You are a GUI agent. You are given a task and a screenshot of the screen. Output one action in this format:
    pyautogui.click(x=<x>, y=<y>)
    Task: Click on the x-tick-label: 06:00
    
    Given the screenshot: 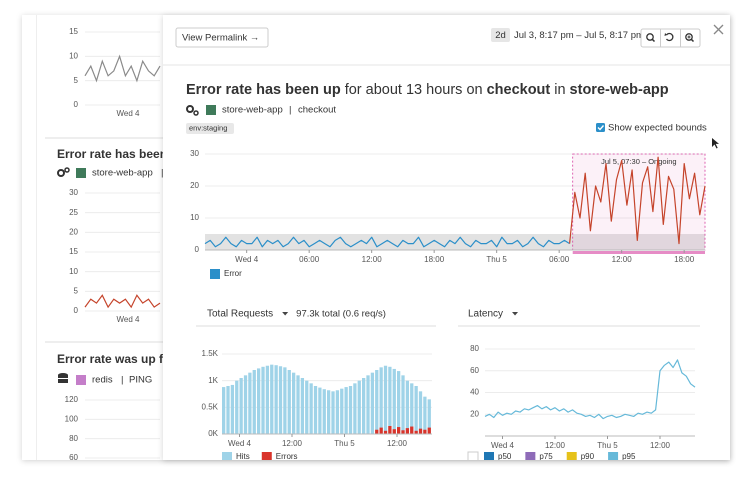 What is the action you would take?
    pyautogui.click(x=559, y=259)
    